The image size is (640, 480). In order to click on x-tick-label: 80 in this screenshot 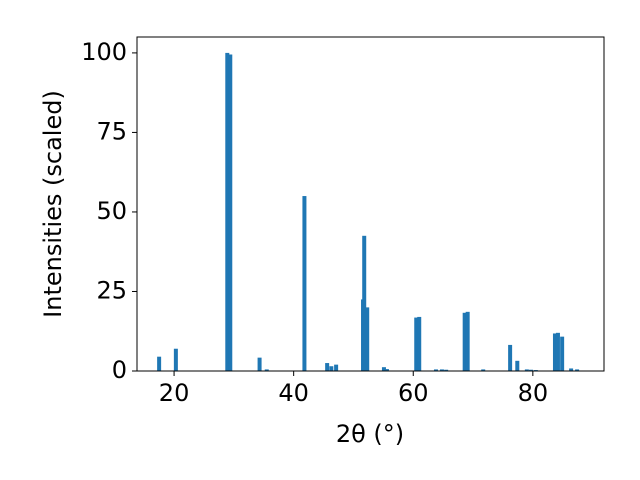, I will do `click(533, 393)`.